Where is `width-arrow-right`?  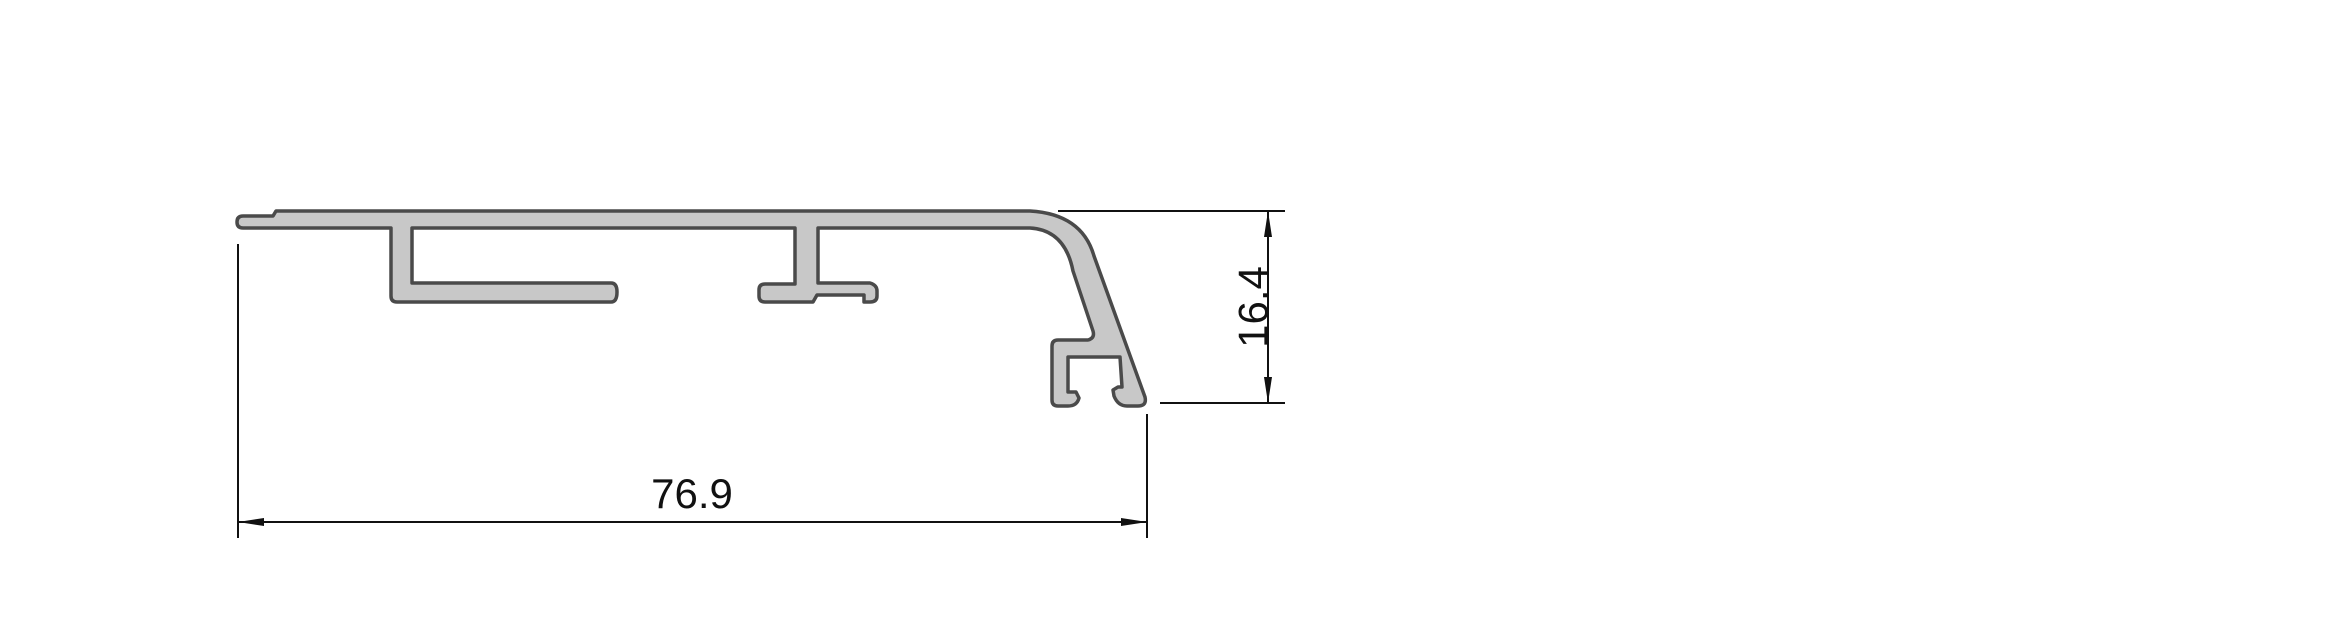
width-arrow-right is located at coordinates (1134, 522).